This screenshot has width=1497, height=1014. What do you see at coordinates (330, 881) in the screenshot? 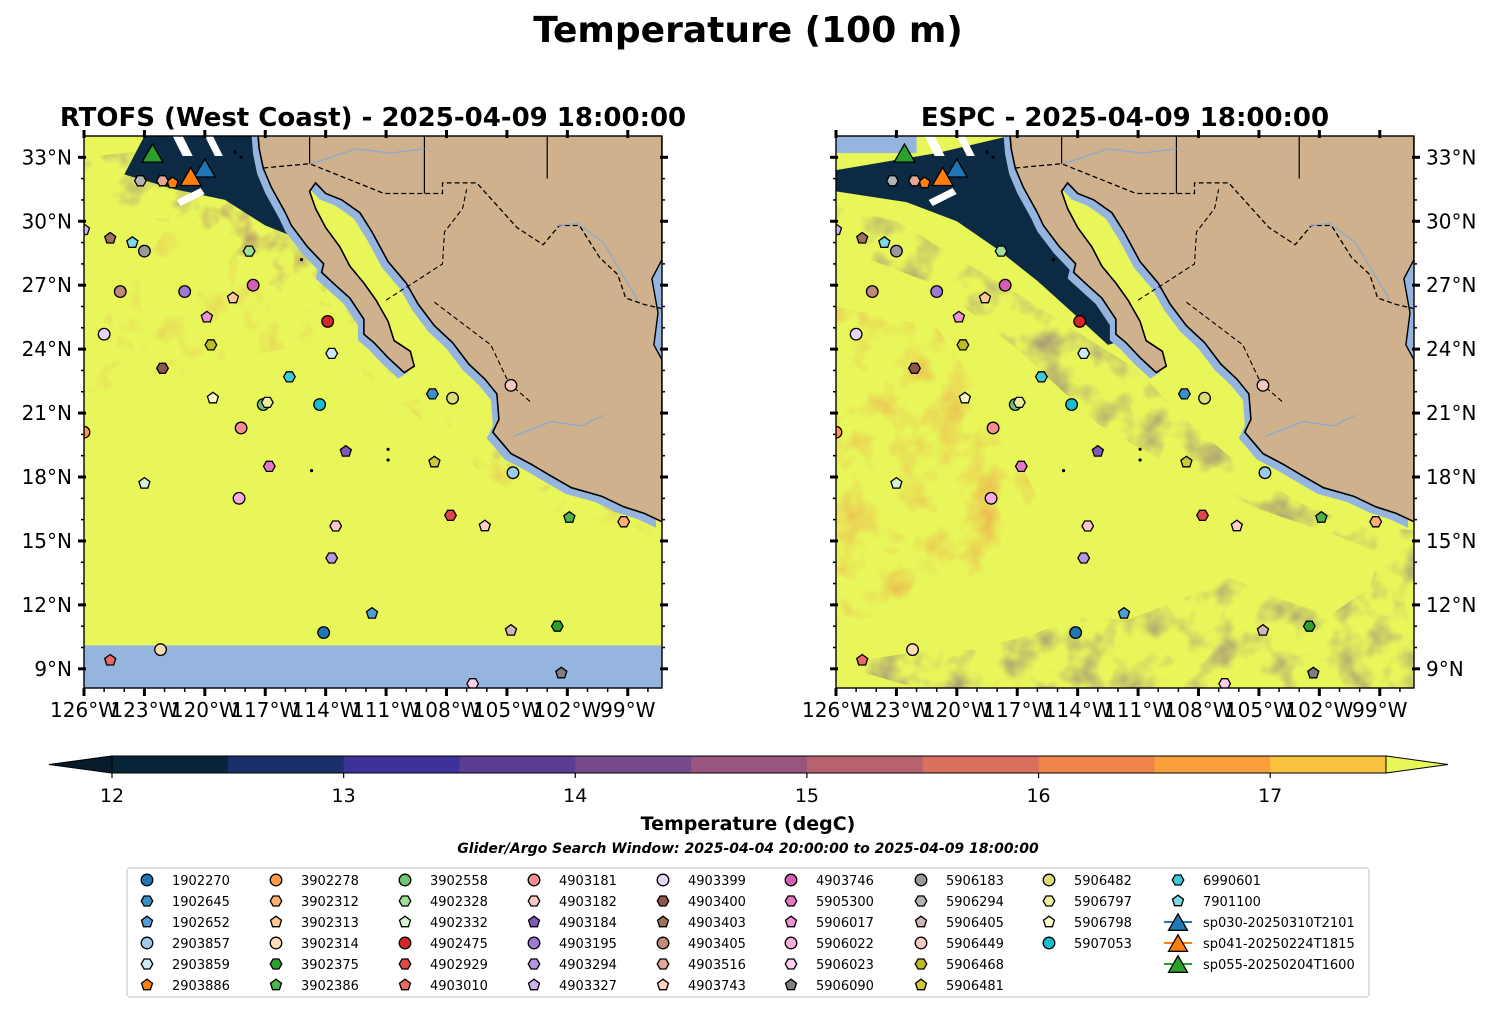
I see `legend-label: 3902278` at bounding box center [330, 881].